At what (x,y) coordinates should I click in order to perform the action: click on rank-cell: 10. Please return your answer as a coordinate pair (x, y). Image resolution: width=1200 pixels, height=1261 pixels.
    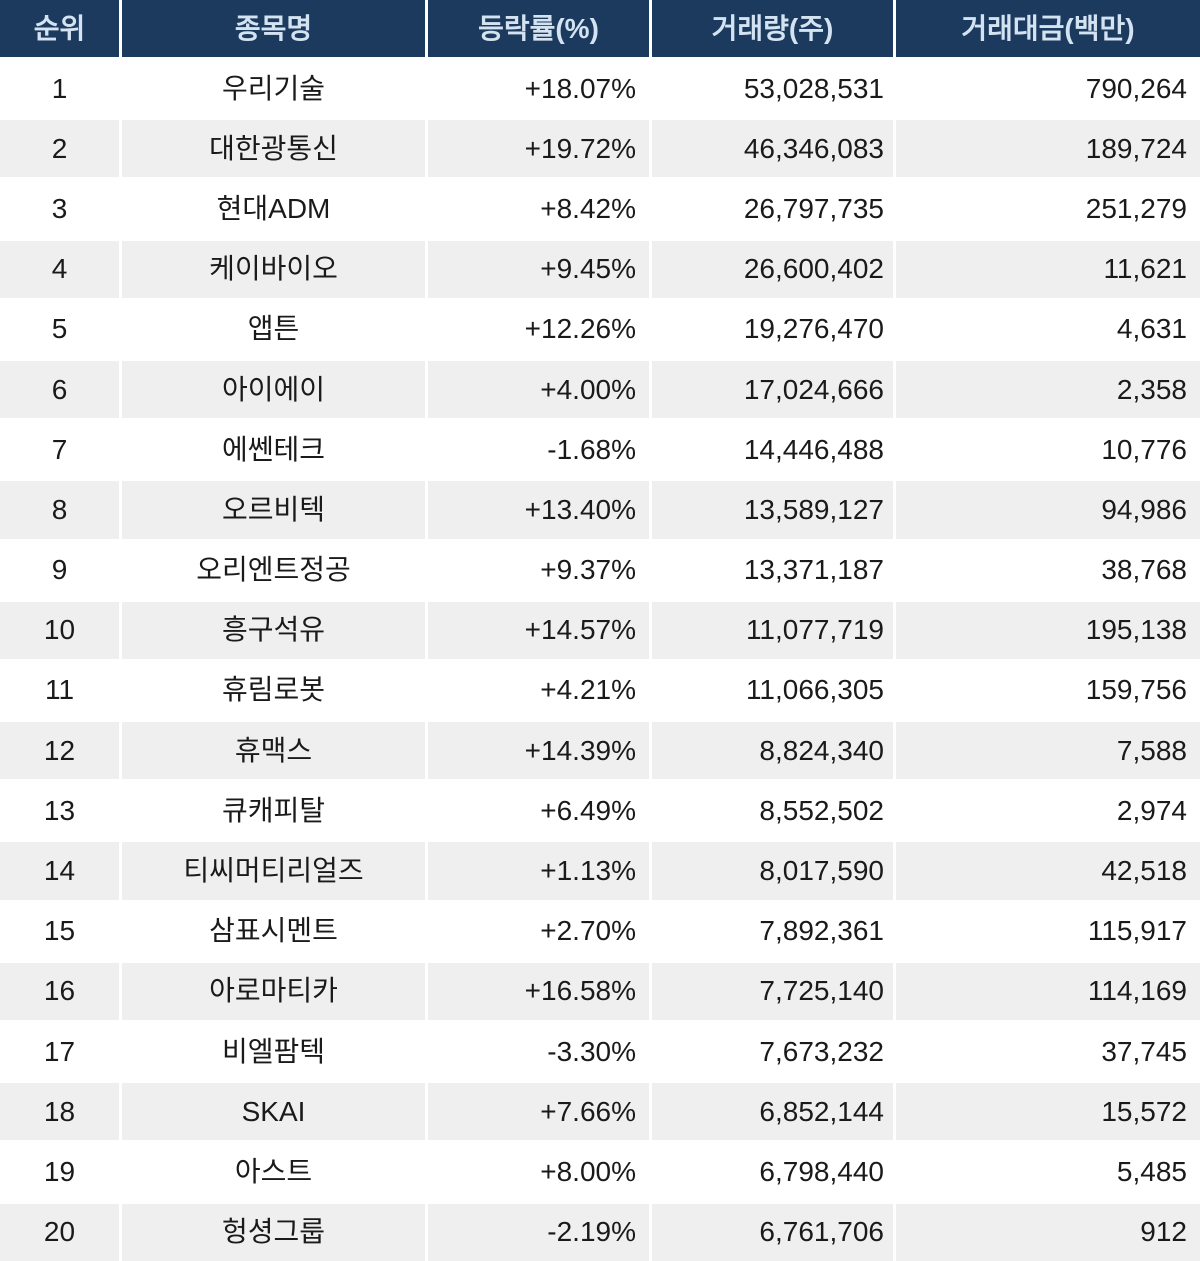
    Looking at the image, I should click on (59, 630).